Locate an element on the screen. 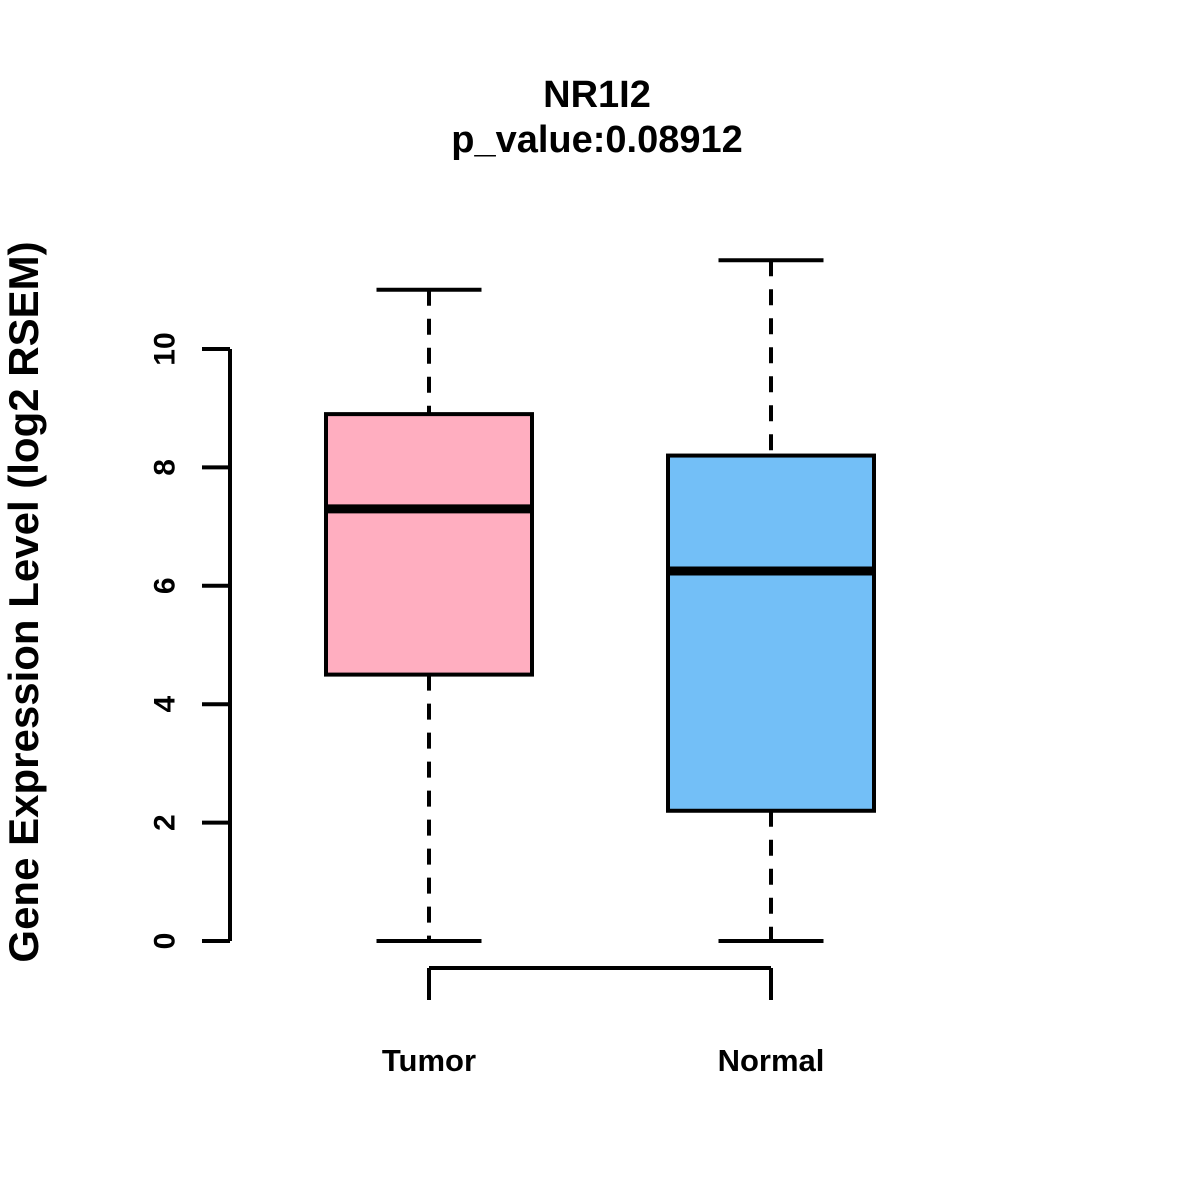 This screenshot has height=1200, width=1200. x-axis is located at coordinates (600, 983).